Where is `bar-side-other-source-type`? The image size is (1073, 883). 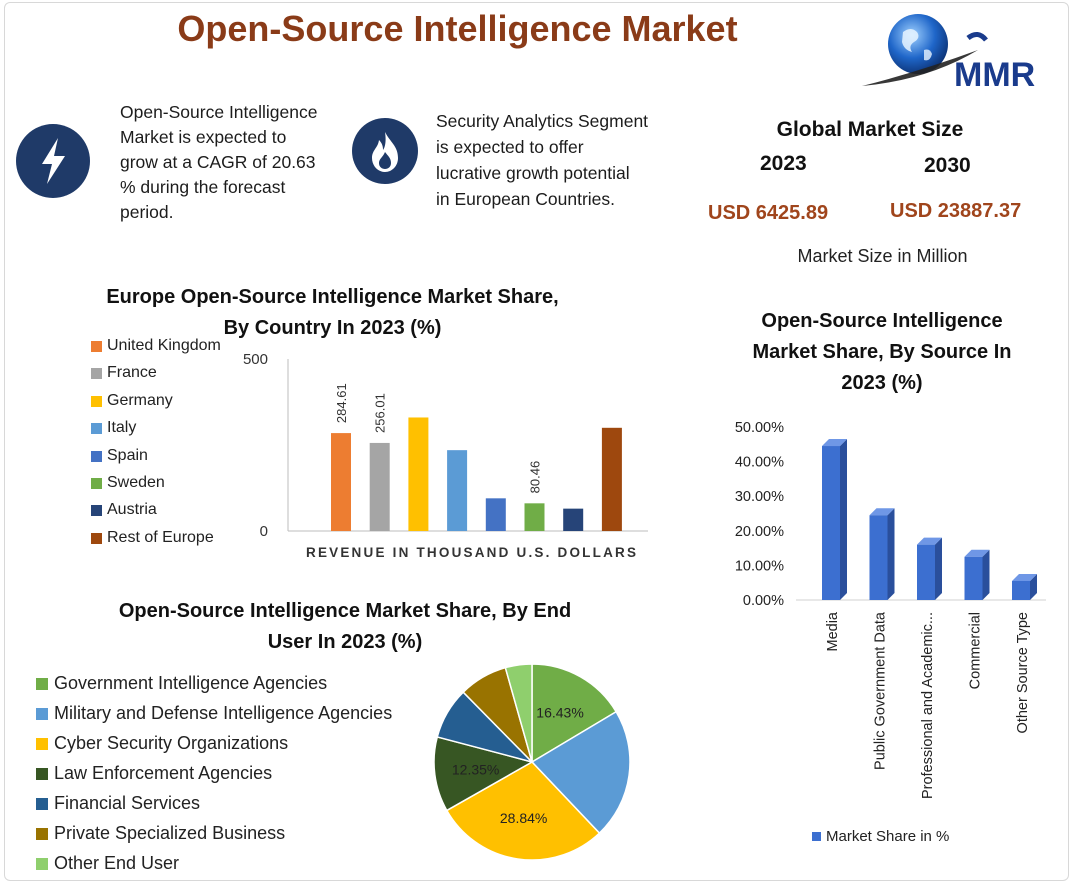
bar-side-other-source-type is located at coordinates (1033, 586).